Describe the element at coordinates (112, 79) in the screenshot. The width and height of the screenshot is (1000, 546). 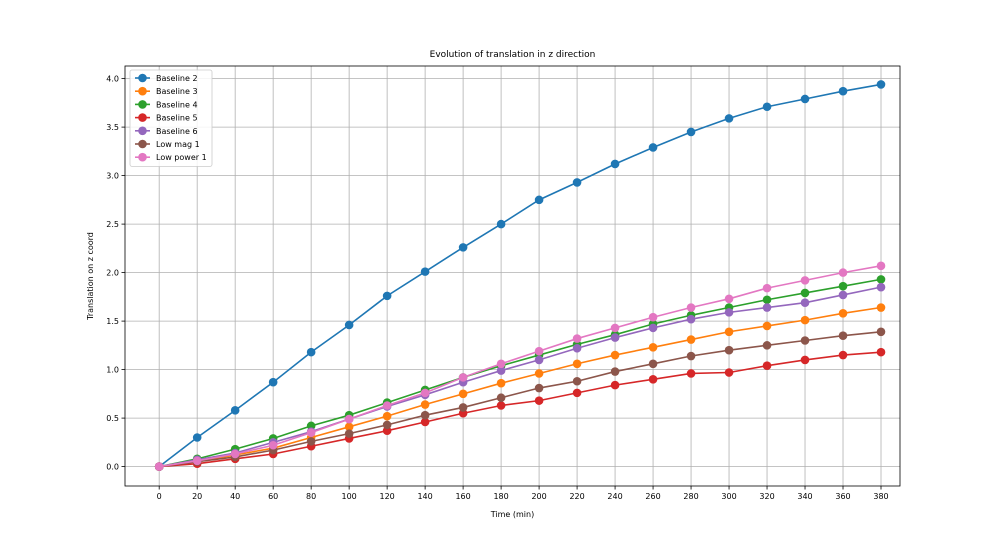
I see `y-tick-label: 4.0` at that location.